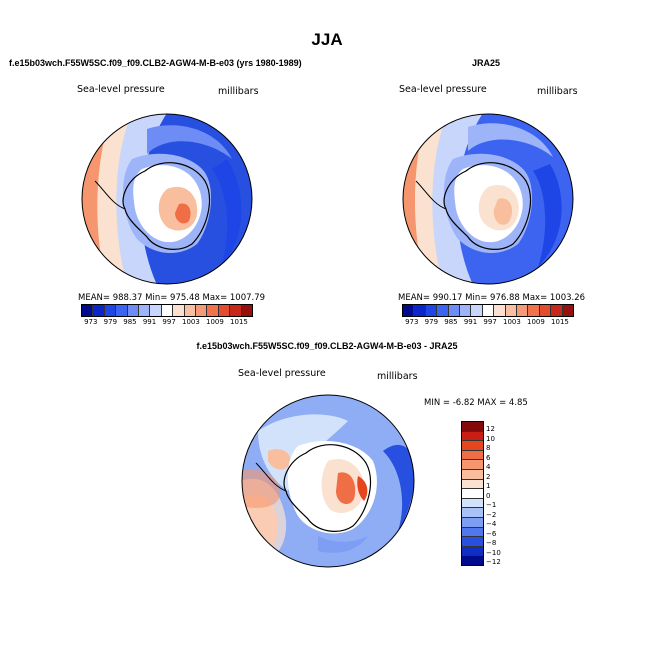 This screenshot has height=654, width=654. Describe the element at coordinates (488, 486) in the screenshot. I see `diff-colorbar-tick: 1` at that location.